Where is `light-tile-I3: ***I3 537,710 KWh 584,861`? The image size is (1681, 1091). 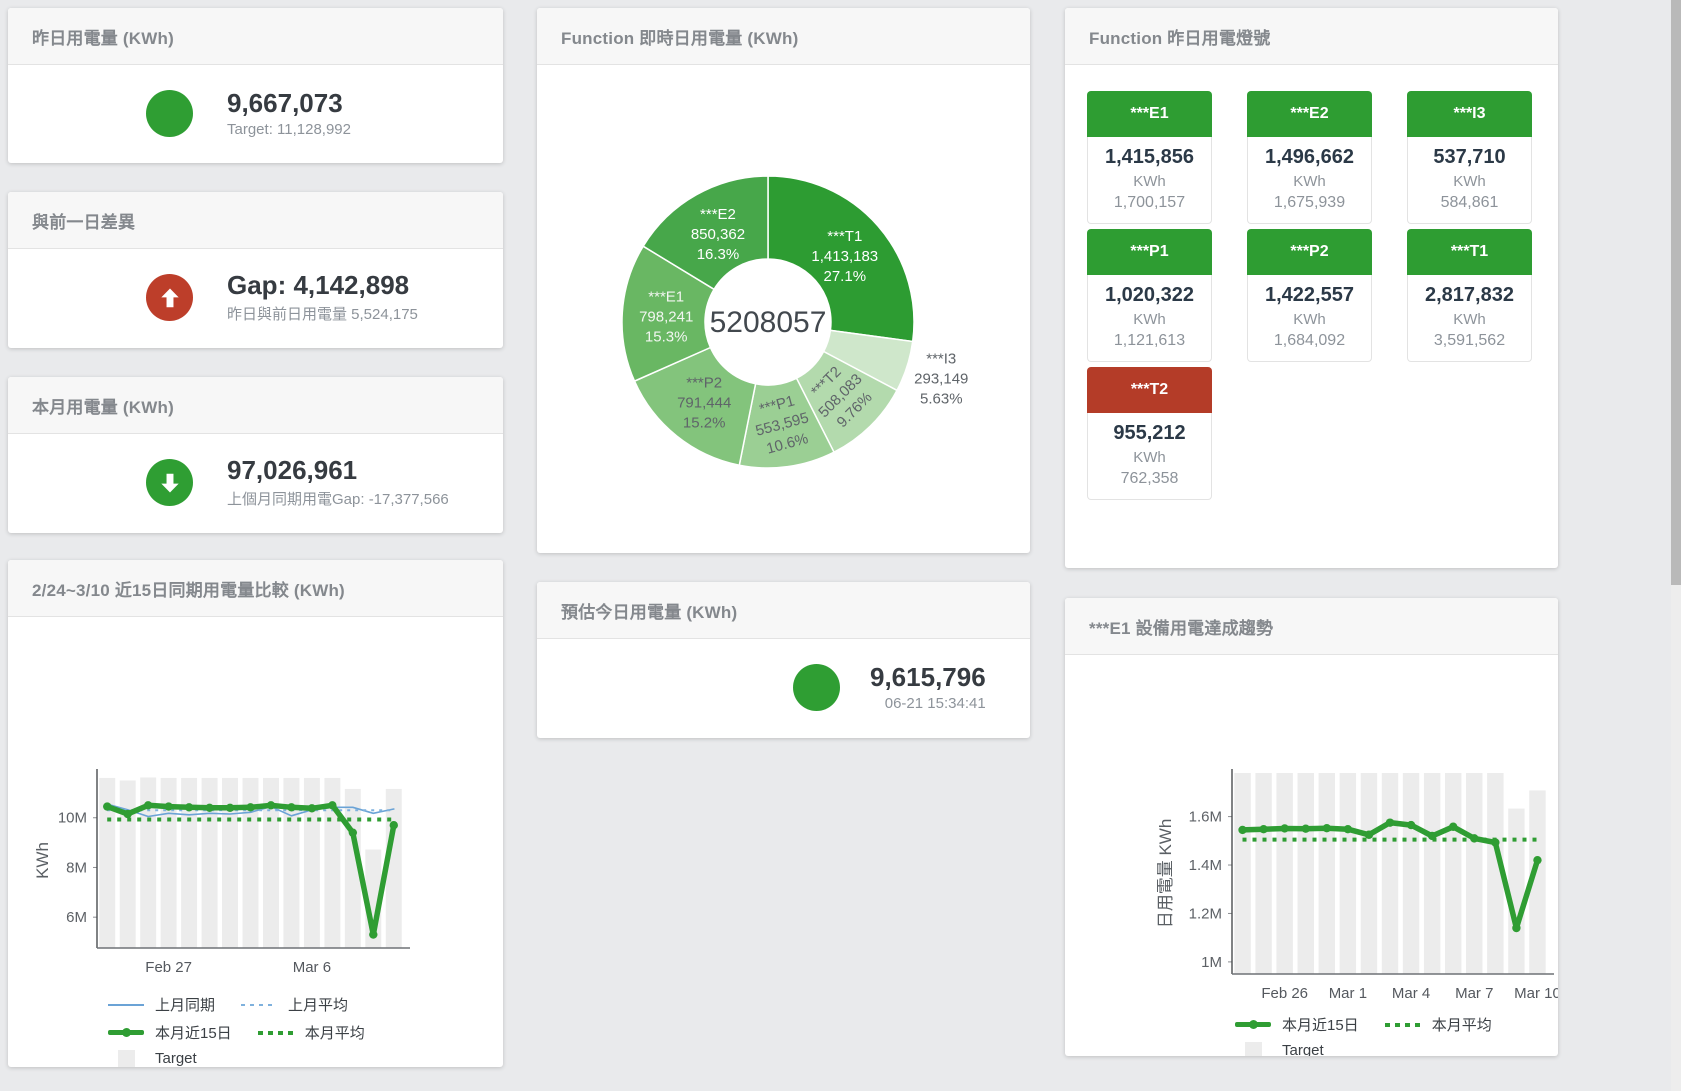
light-tile-I3: ***I3 537,710 KWh 584,861 is located at coordinates (1469, 157).